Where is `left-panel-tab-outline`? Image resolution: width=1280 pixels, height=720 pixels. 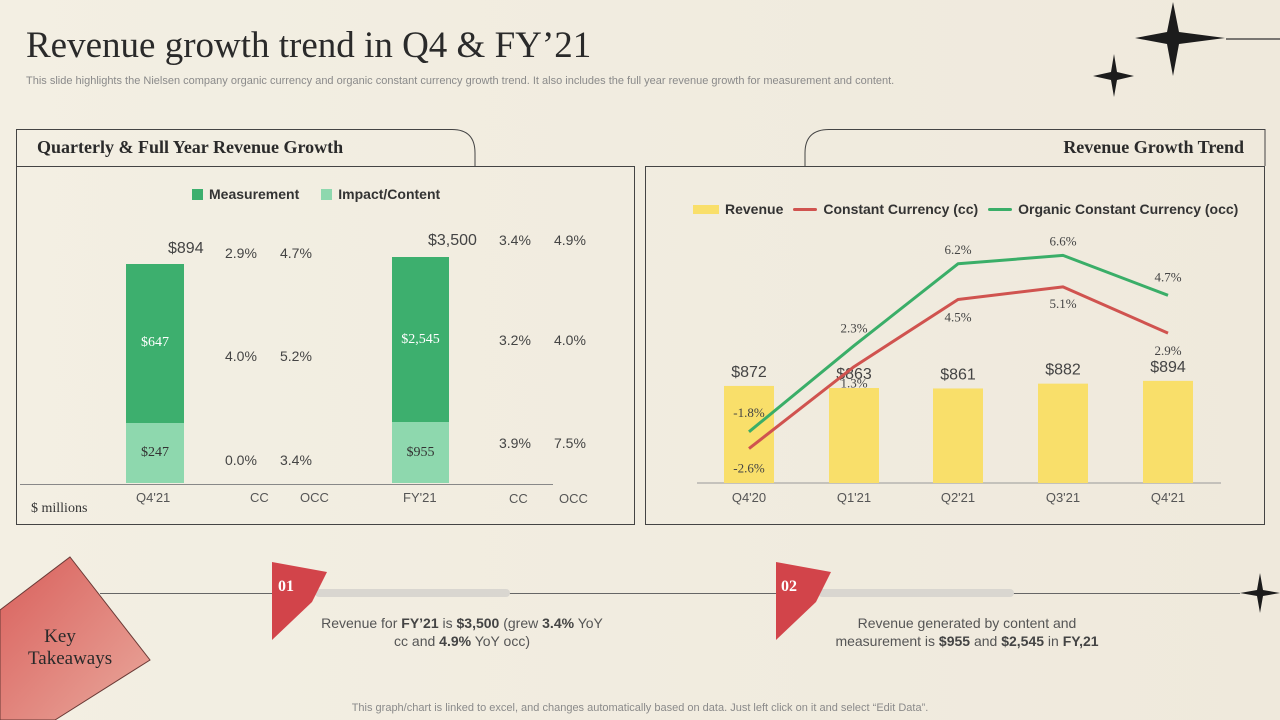
left-panel-tab-outline is located at coordinates (246, 147).